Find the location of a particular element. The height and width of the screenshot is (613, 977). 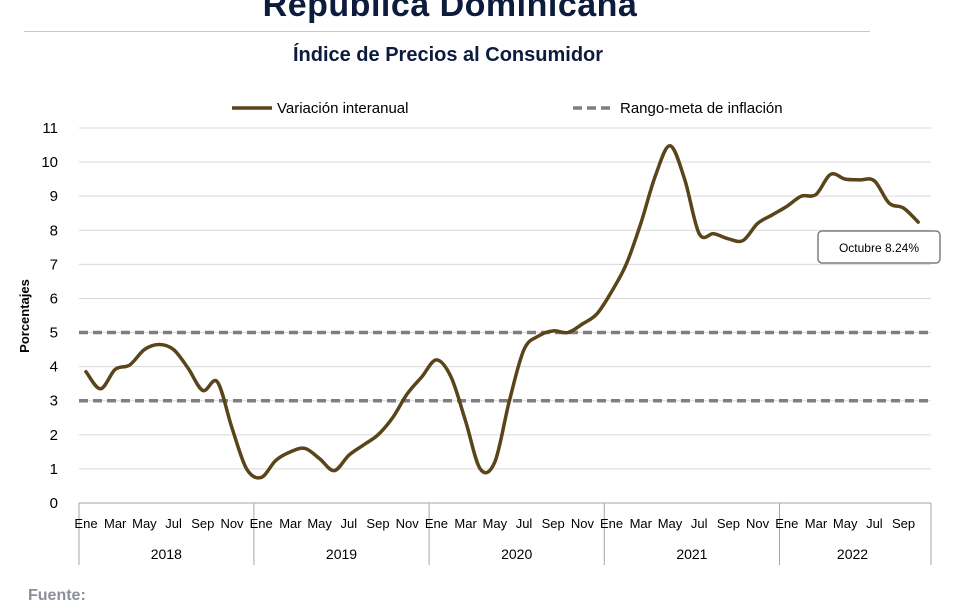

y-tick-labels: 0 1 2 3 4 5 6 7 8 9 10 11 is located at coordinates (49, 316).